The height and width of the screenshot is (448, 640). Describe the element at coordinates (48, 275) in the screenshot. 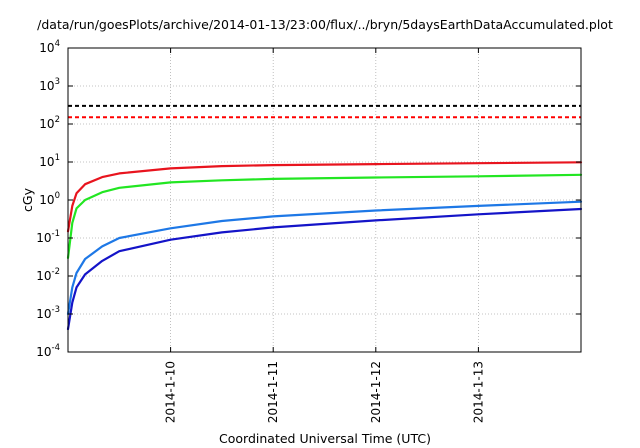

I see `y-tick-label: 10⁻²` at that location.